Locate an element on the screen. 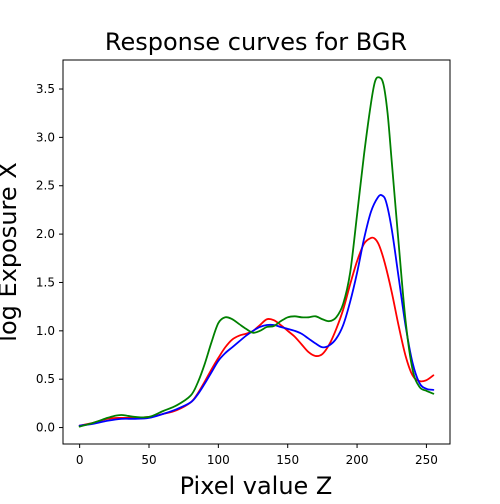 The width and height of the screenshot is (500, 504). x-tick-label-0: 0 is located at coordinates (80, 460).